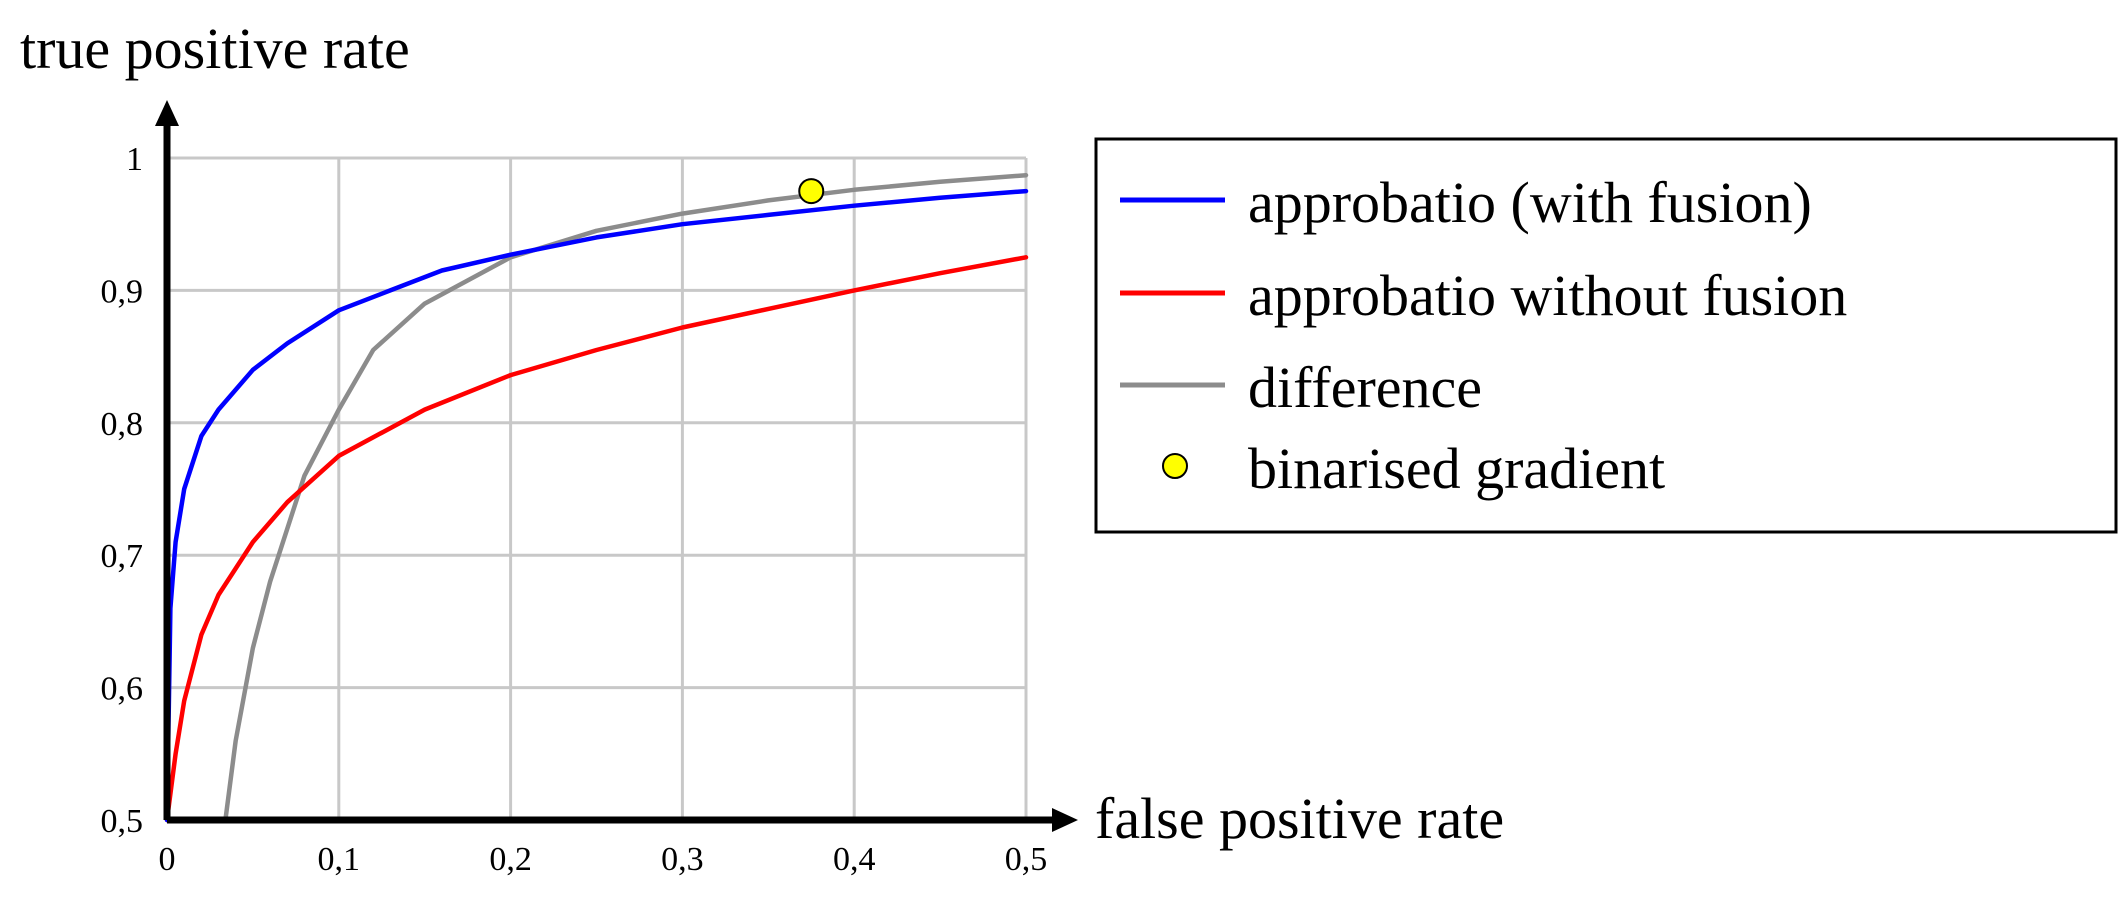  What do you see at coordinates (1299, 818) in the screenshot?
I see `x-axis-title: false positive rate` at bounding box center [1299, 818].